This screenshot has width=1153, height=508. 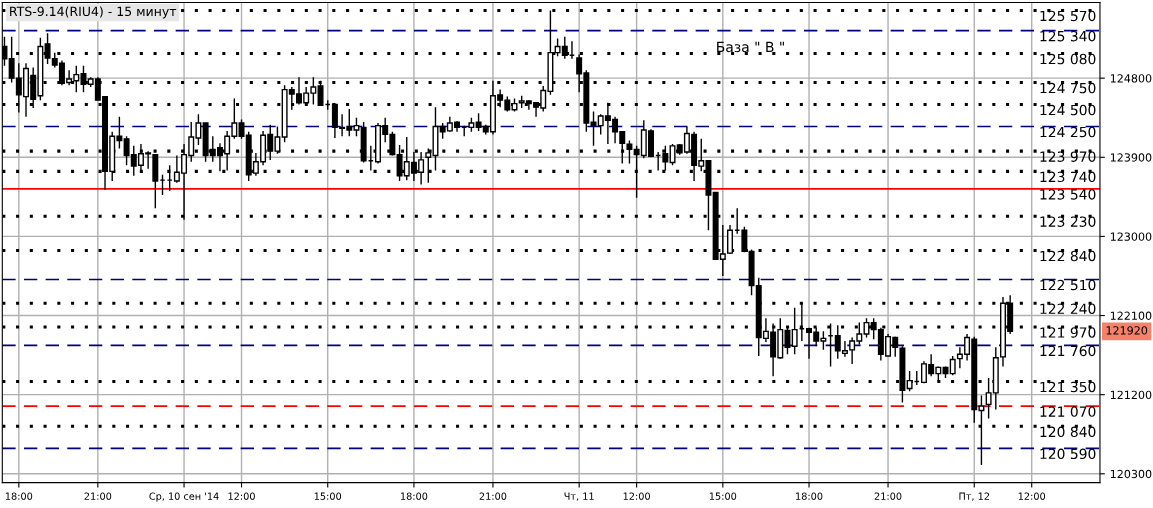 What do you see at coordinates (750, 47) in the screenshot?
I see `annotation: База " В "` at bounding box center [750, 47].